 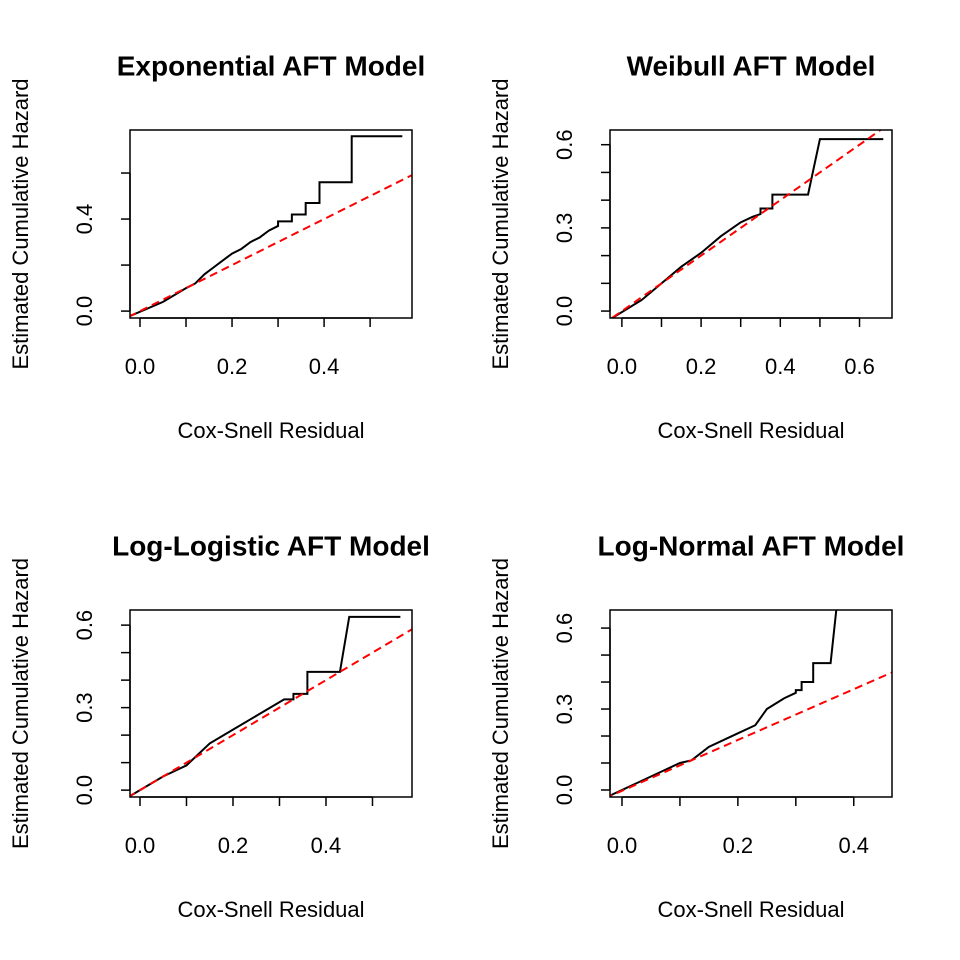 What do you see at coordinates (84, 219) in the screenshot?
I see `y-tick-label: 0.4` at bounding box center [84, 219].